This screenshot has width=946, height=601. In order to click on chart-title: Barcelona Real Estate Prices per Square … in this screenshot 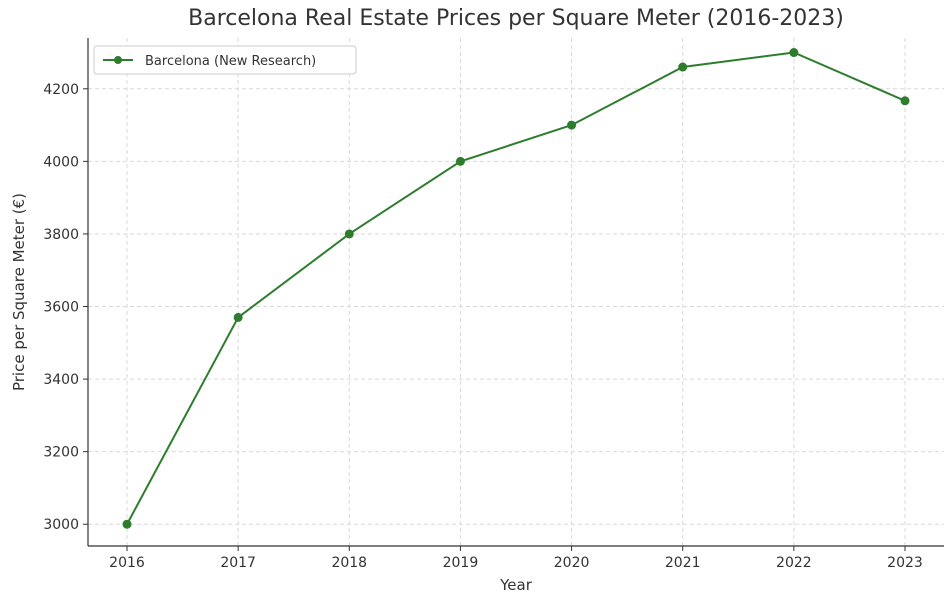, I will do `click(516, 18)`.